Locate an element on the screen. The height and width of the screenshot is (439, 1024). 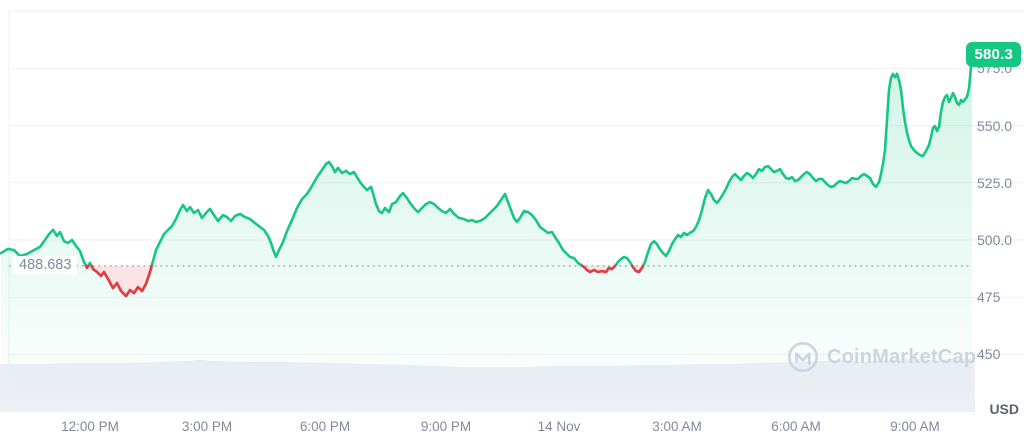
baseline-price-label: 488.683 is located at coordinates (45, 265).